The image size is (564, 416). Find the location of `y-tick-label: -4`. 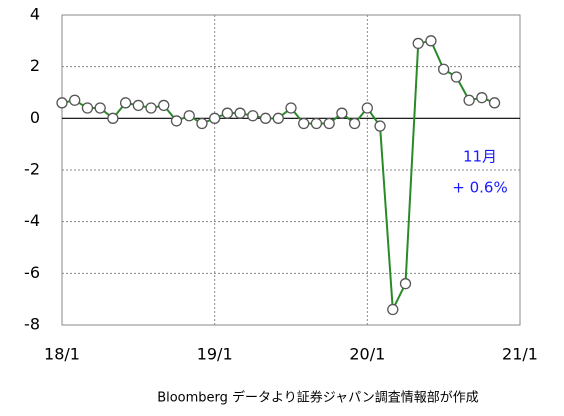

y-tick-label: -4 is located at coordinates (32, 220).